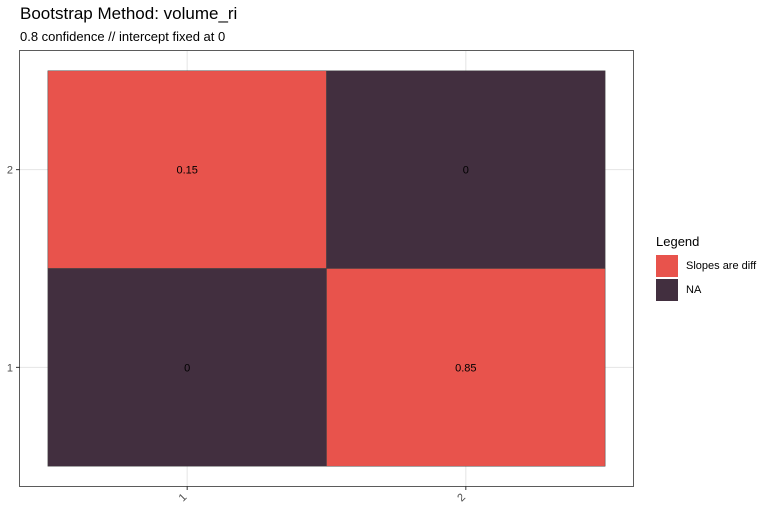 The width and height of the screenshot is (776, 513). I want to click on legend-label-0: Slopes are diff, so click(721, 266).